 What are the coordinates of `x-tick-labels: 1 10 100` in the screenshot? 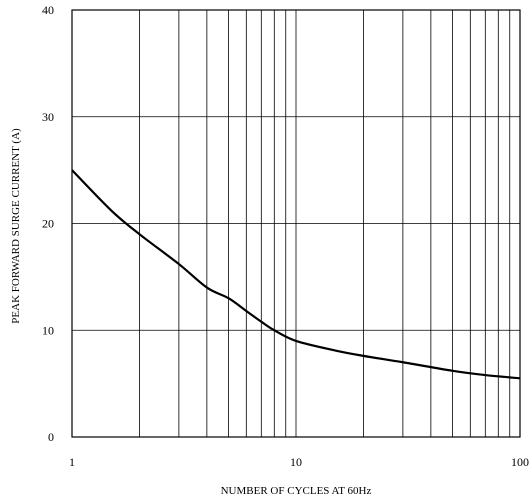 It's located at (299, 462).